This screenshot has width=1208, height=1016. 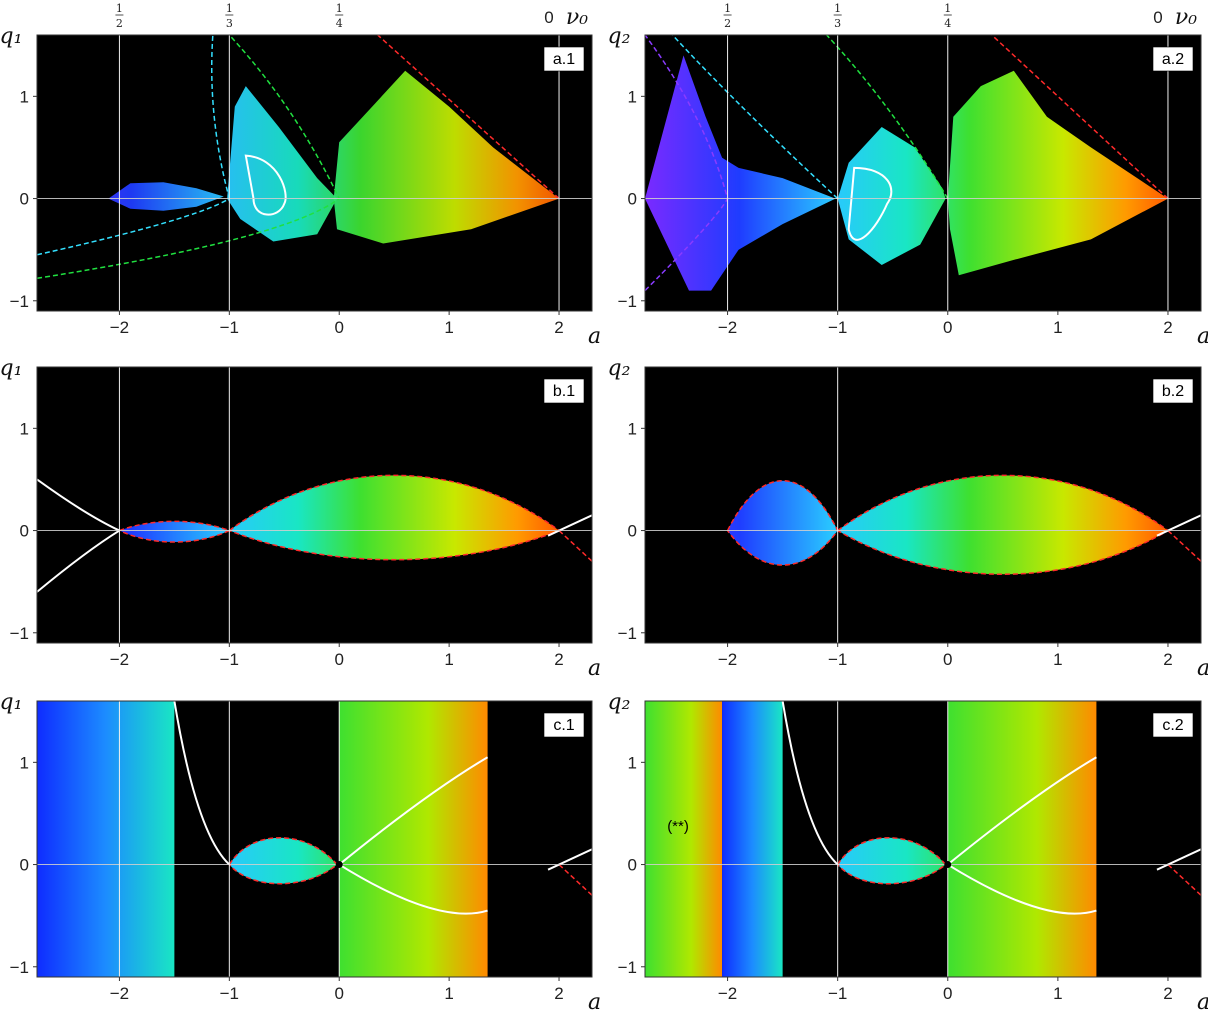 What do you see at coordinates (468, 117) in the screenshot?
I see `boundary-line-red` at bounding box center [468, 117].